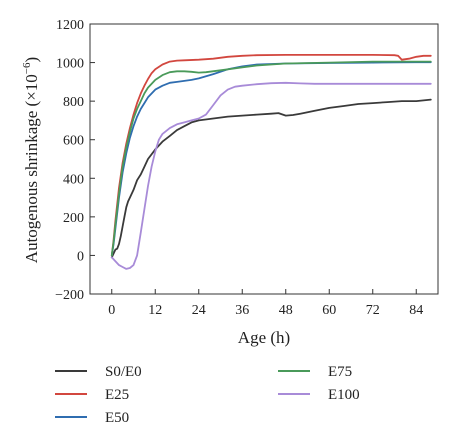  Describe the element at coordinates (207, 395) in the screenshot. I see `legend: S0/E0 E25 E50 E75 E100` at that location.